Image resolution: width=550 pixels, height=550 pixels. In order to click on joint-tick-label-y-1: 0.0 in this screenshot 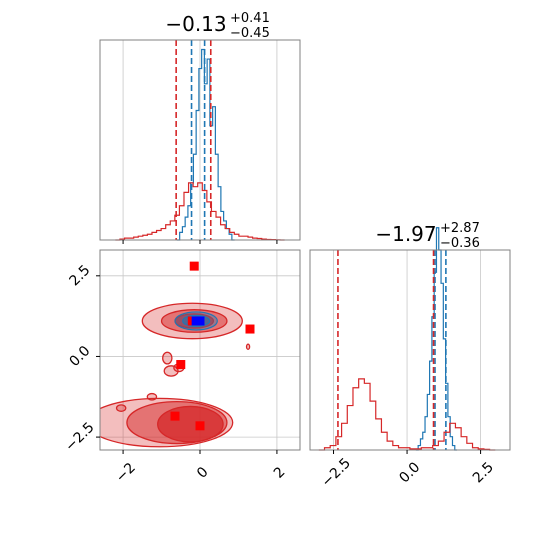, I will do `click(79, 356)`.